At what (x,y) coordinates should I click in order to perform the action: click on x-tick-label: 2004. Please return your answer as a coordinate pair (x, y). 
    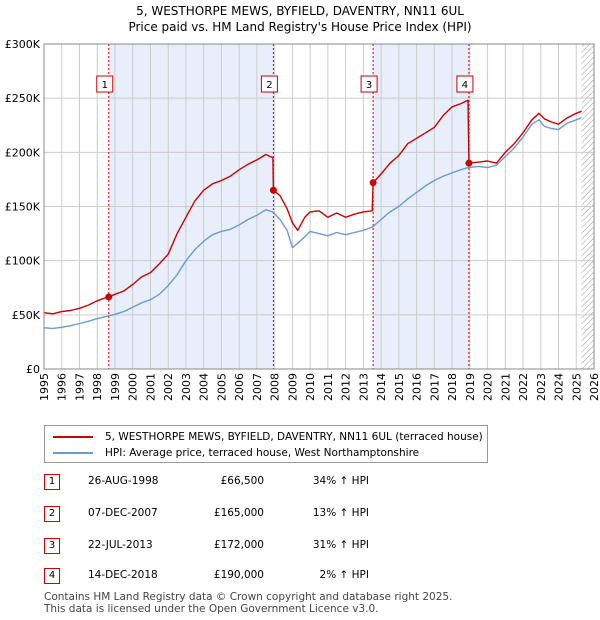
    Looking at the image, I should click on (204, 387).